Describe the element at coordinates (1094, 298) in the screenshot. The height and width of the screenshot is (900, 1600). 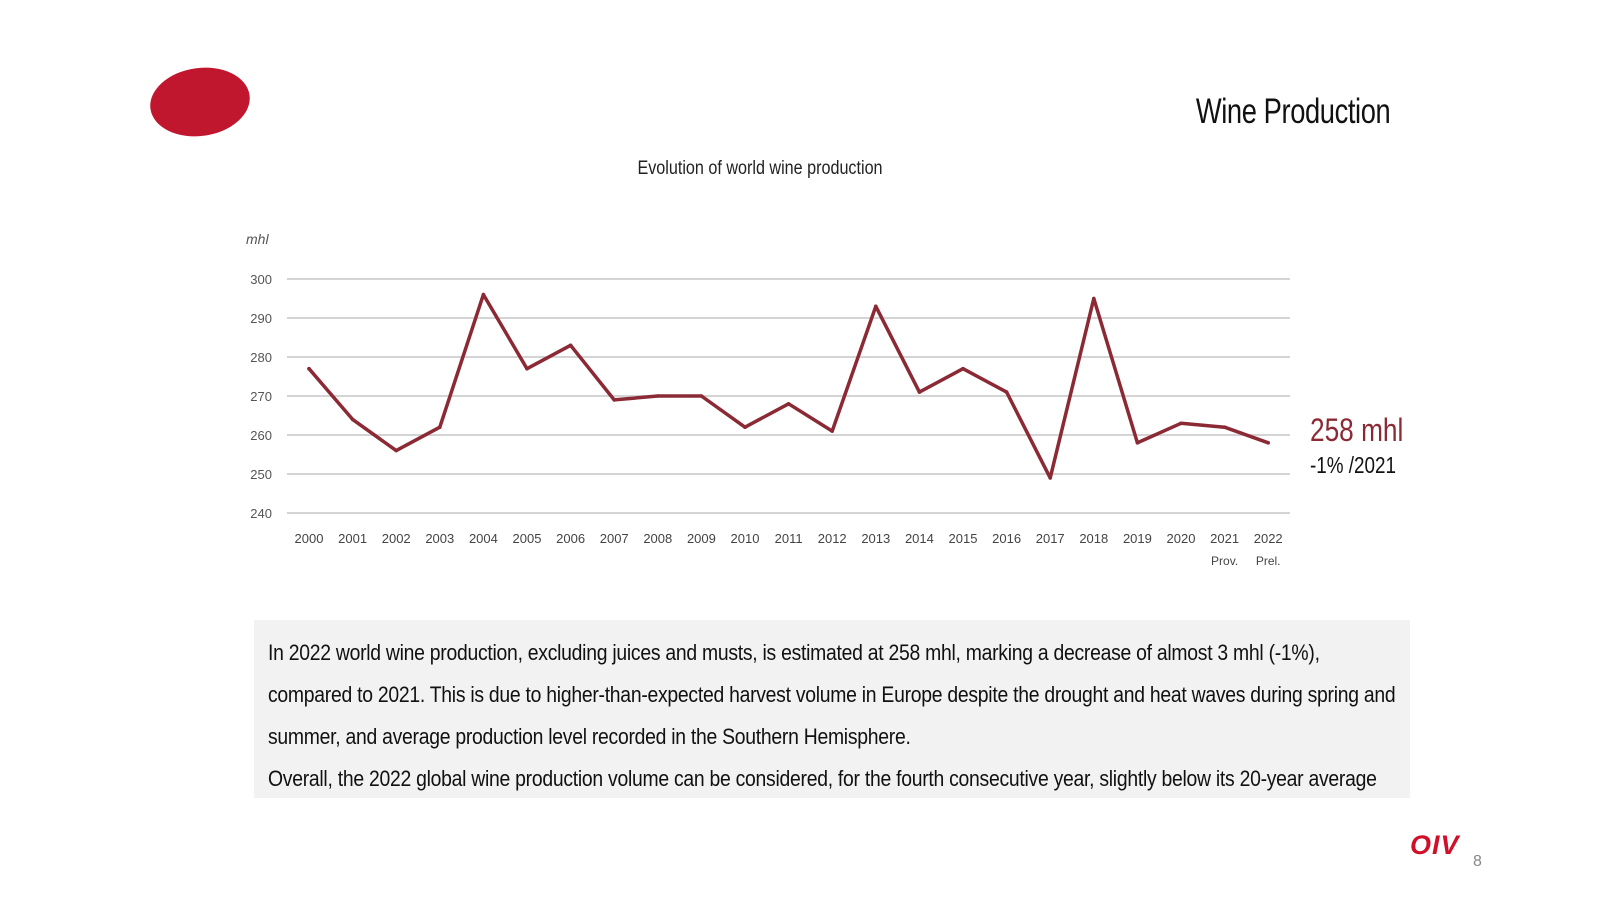
I see `data-point-2018` at that location.